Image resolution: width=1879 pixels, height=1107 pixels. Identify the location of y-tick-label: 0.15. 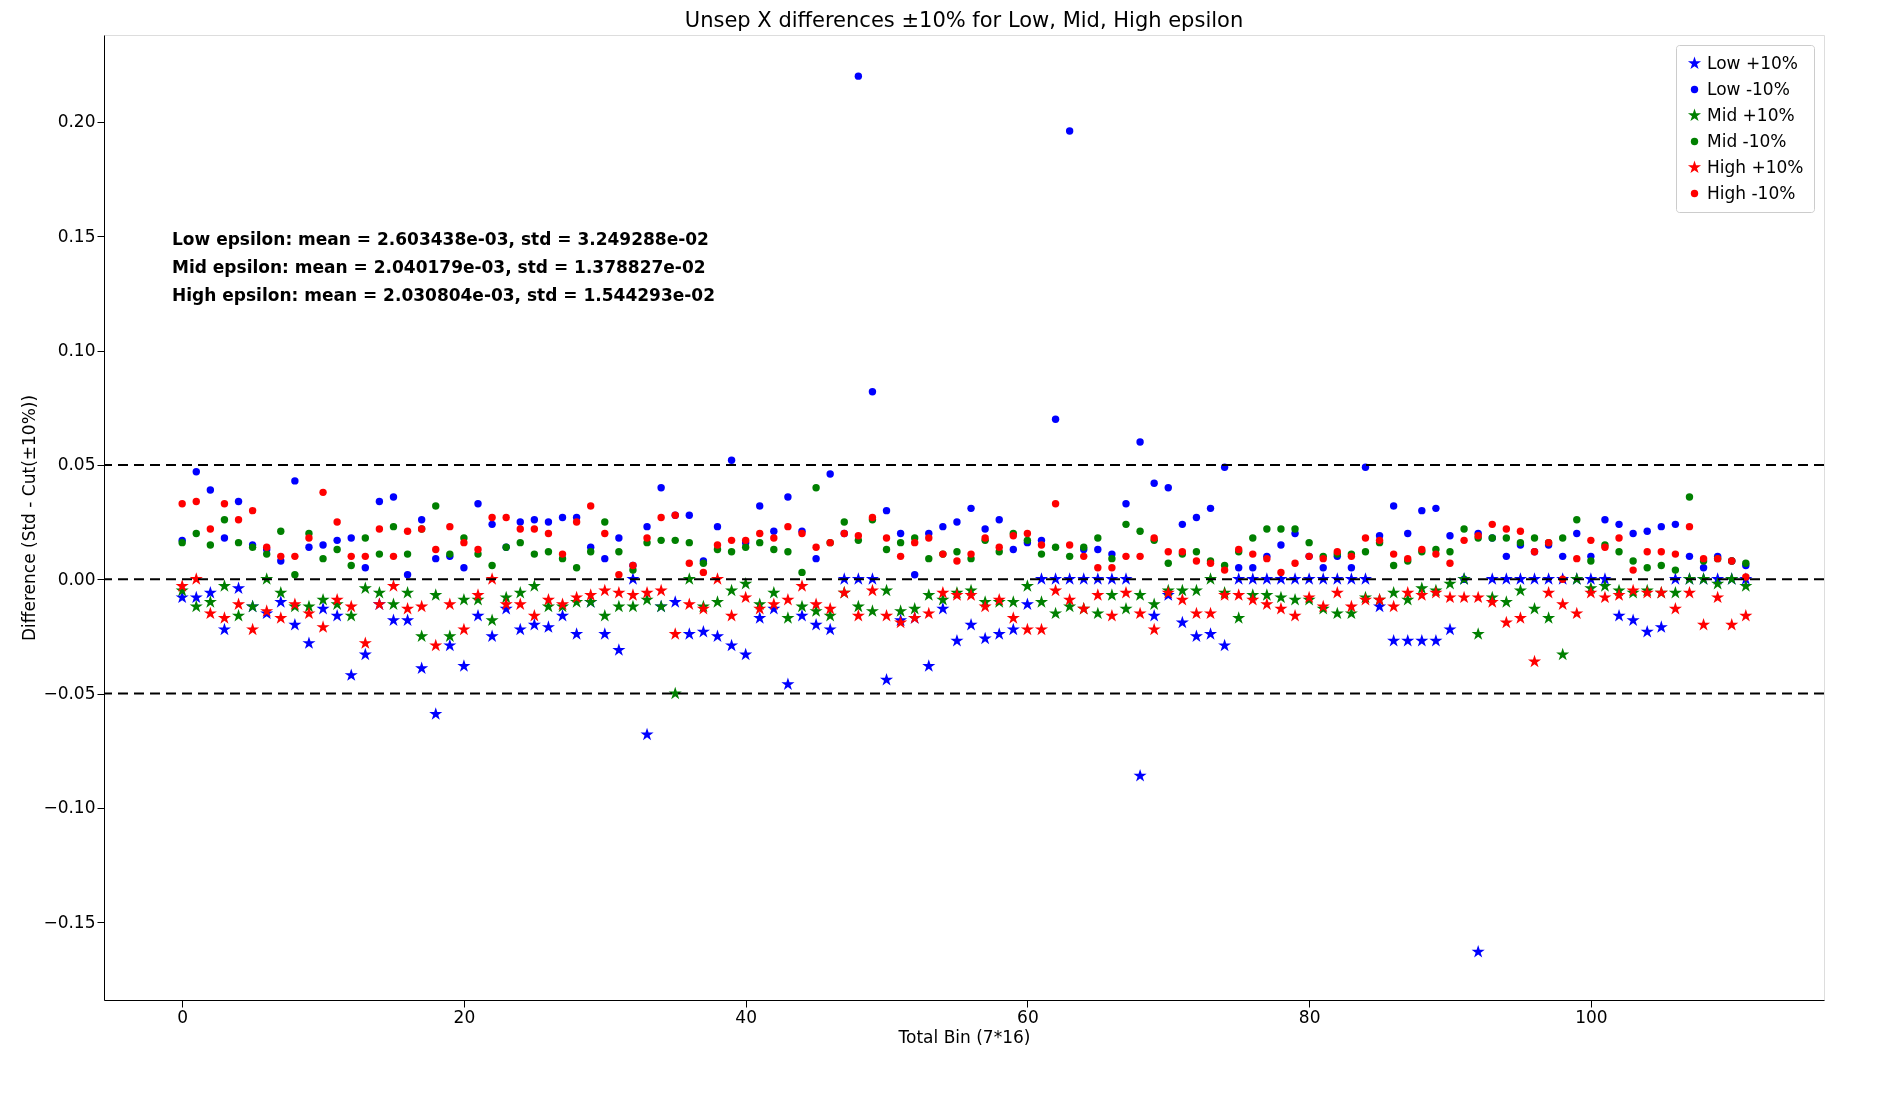
(76, 235).